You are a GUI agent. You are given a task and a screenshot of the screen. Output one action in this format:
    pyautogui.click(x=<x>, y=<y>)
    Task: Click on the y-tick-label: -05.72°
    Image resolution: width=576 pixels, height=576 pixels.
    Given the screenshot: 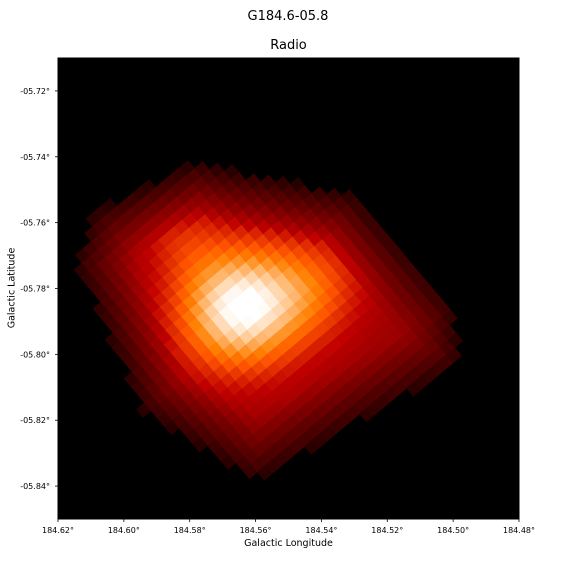 What is the action you would take?
    pyautogui.click(x=35, y=91)
    